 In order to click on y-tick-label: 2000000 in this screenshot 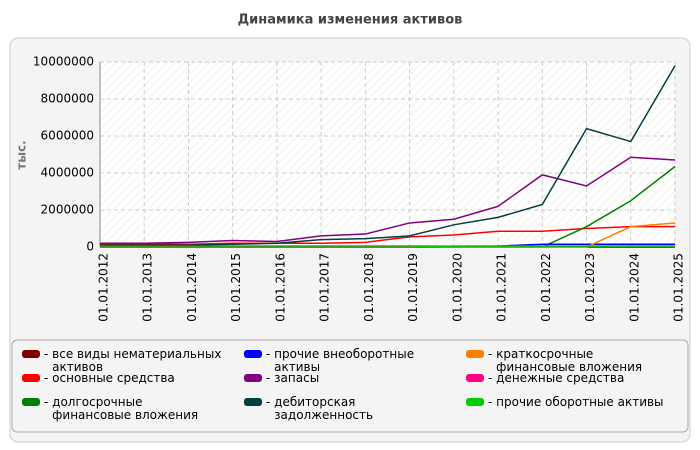, I will do `click(67, 210)`.